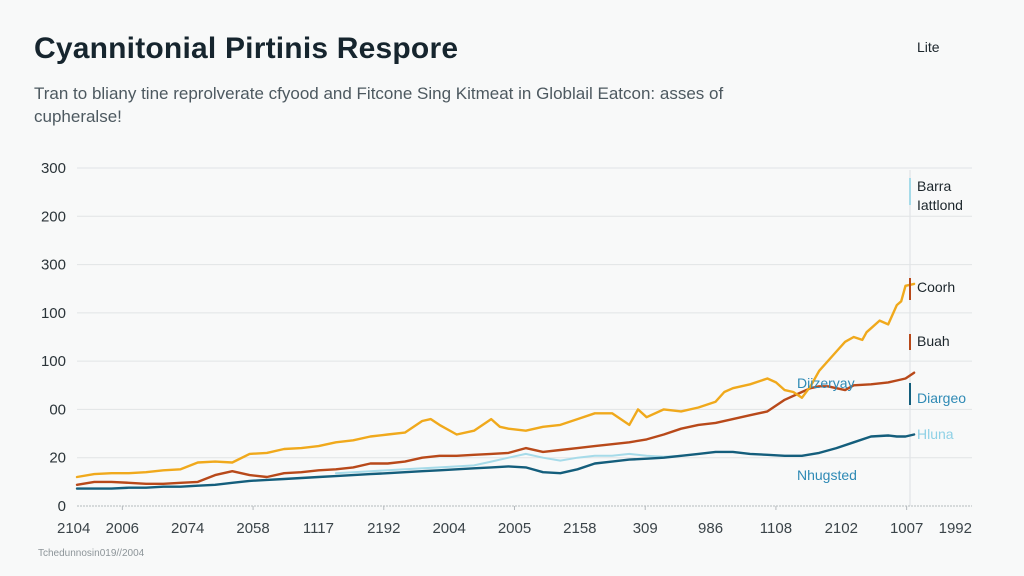 This screenshot has height=576, width=1024. Describe the element at coordinates (187, 528) in the screenshot. I see `x-tick-label: 2074` at that location.